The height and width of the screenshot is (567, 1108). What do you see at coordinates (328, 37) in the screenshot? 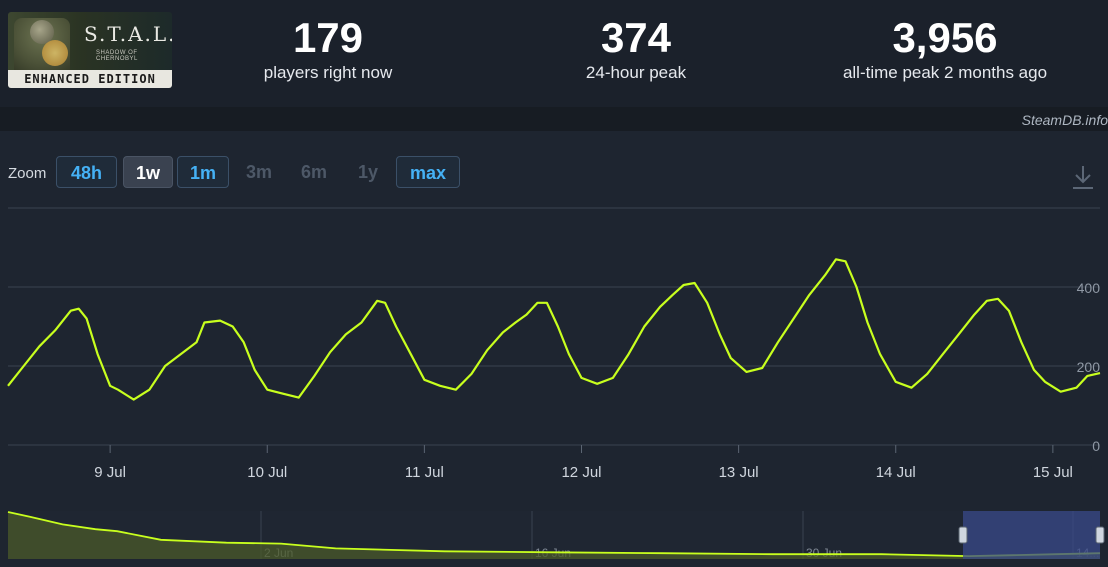
I see `stat-value: 179` at bounding box center [328, 37].